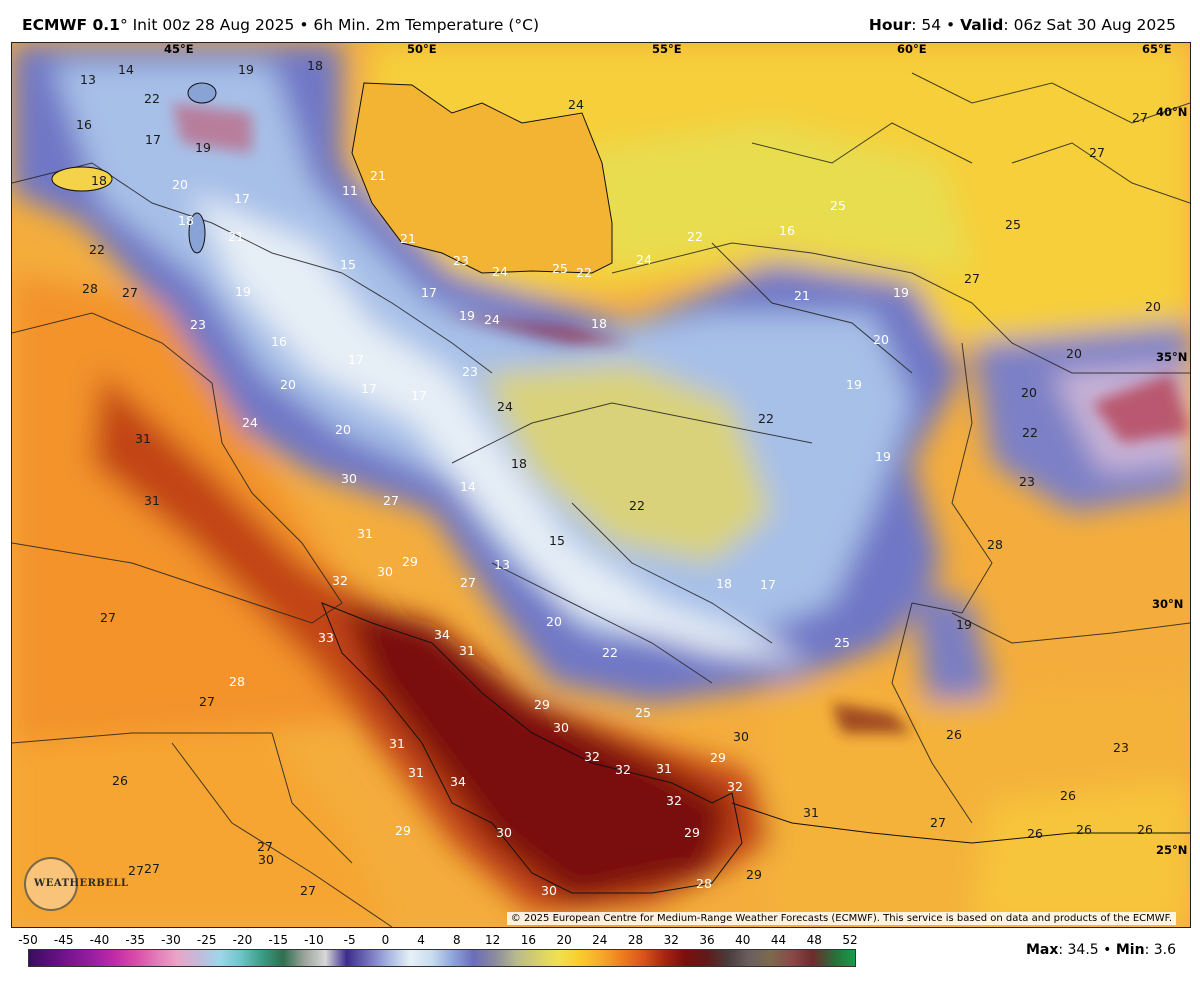 This screenshot has height=985, width=1200. What do you see at coordinates (982, 25) in the screenshot?
I see `valid-label: Valid` at bounding box center [982, 25].